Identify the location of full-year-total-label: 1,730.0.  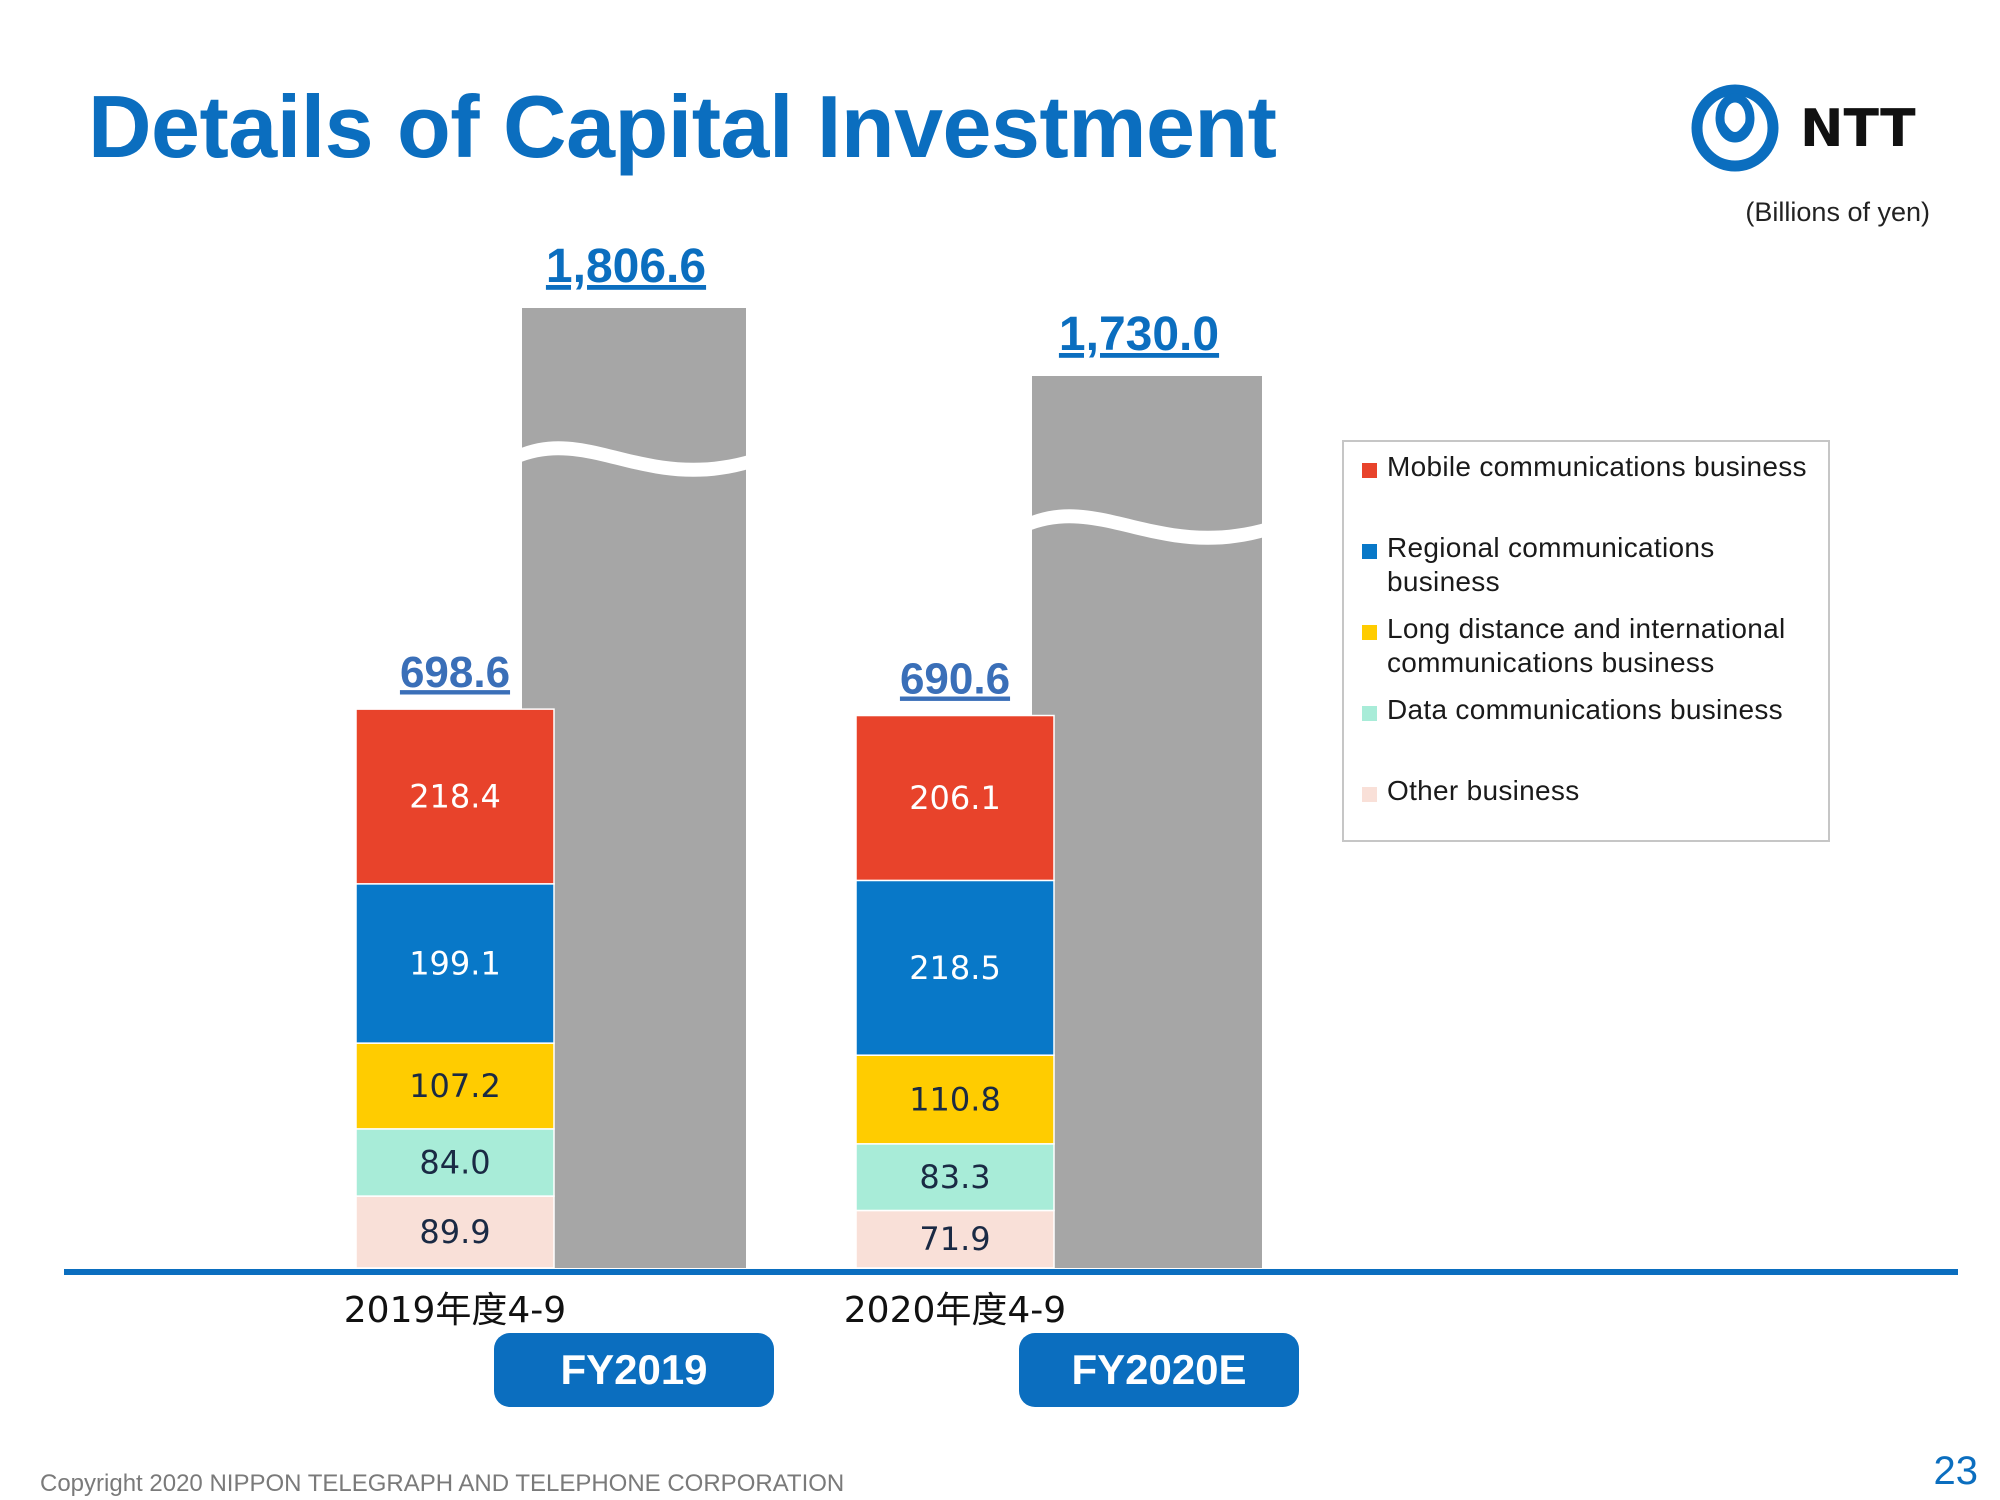
(1139, 334).